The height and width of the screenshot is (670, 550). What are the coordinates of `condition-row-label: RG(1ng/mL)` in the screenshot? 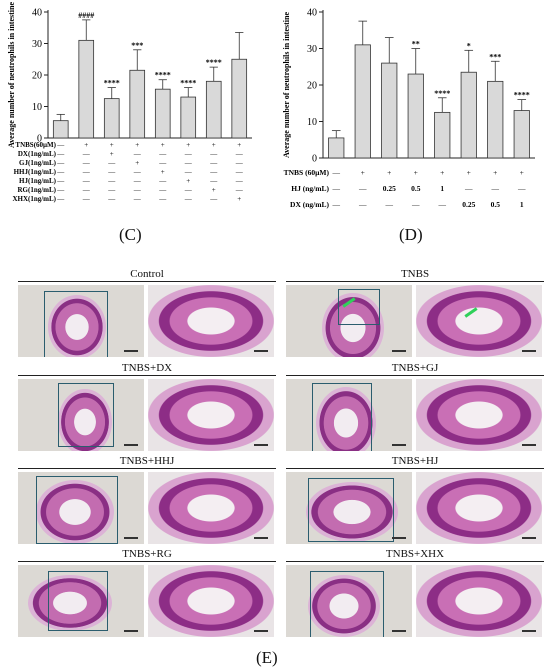 It's located at (37, 190).